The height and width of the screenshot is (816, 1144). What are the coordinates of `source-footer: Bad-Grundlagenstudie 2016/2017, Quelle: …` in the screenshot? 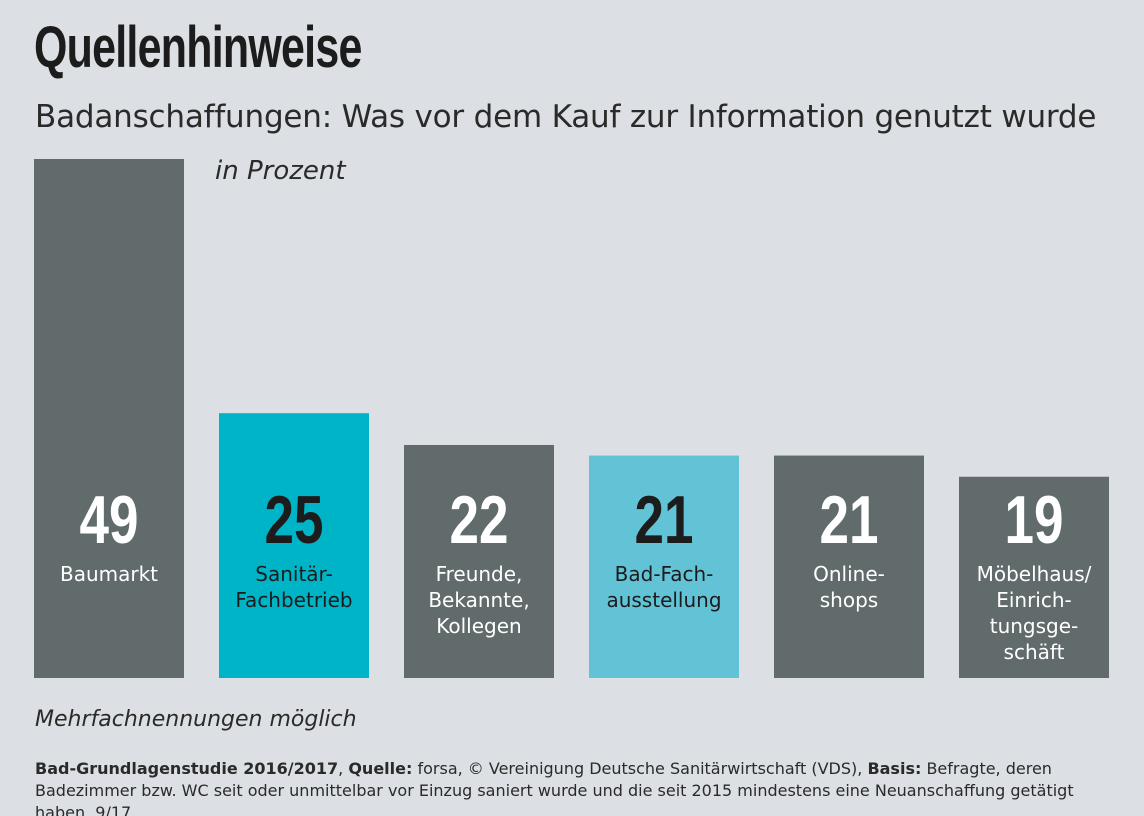 It's located at (582, 787).